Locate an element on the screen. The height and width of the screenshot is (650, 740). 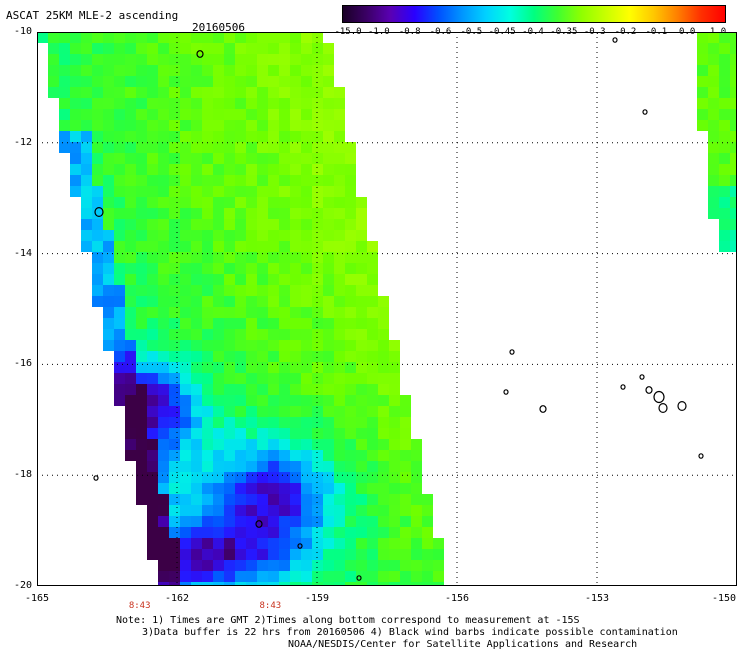
latitude-label: -14 is located at coordinates (22, 253).